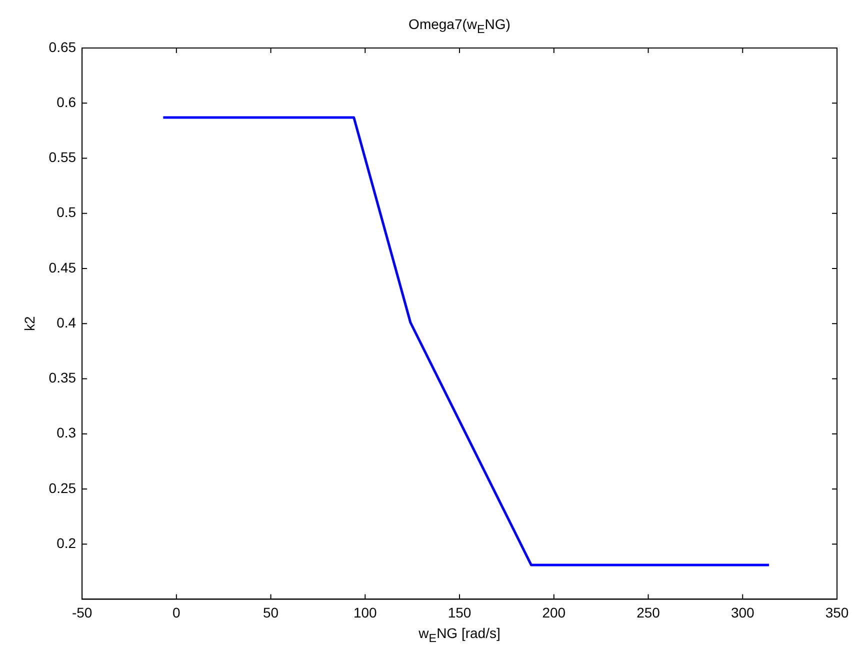 The width and height of the screenshot is (865, 666). What do you see at coordinates (66, 102) in the screenshot?
I see `y-tick-label: 0.6` at bounding box center [66, 102].